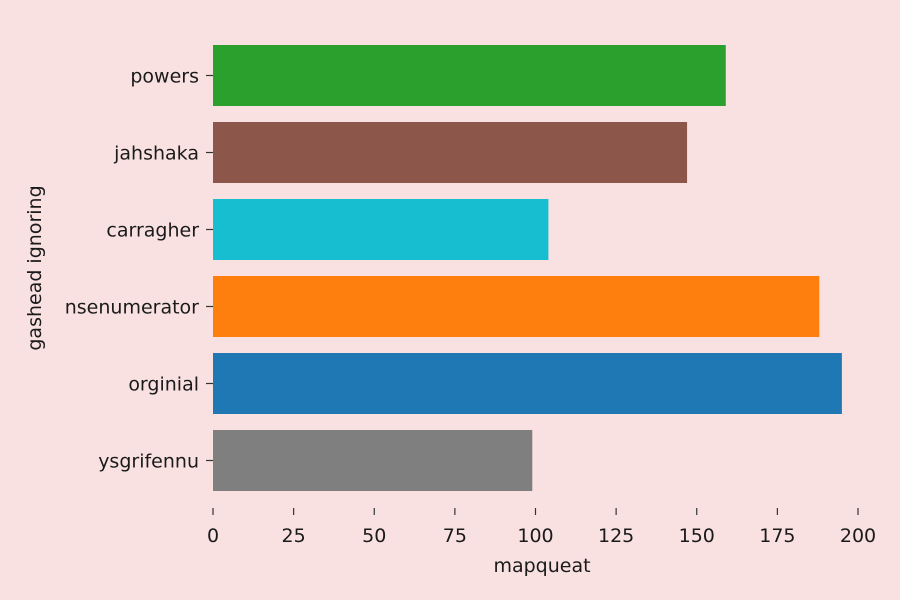 The width and height of the screenshot is (900, 600). I want to click on y-tick-label: carragher, so click(152, 231).